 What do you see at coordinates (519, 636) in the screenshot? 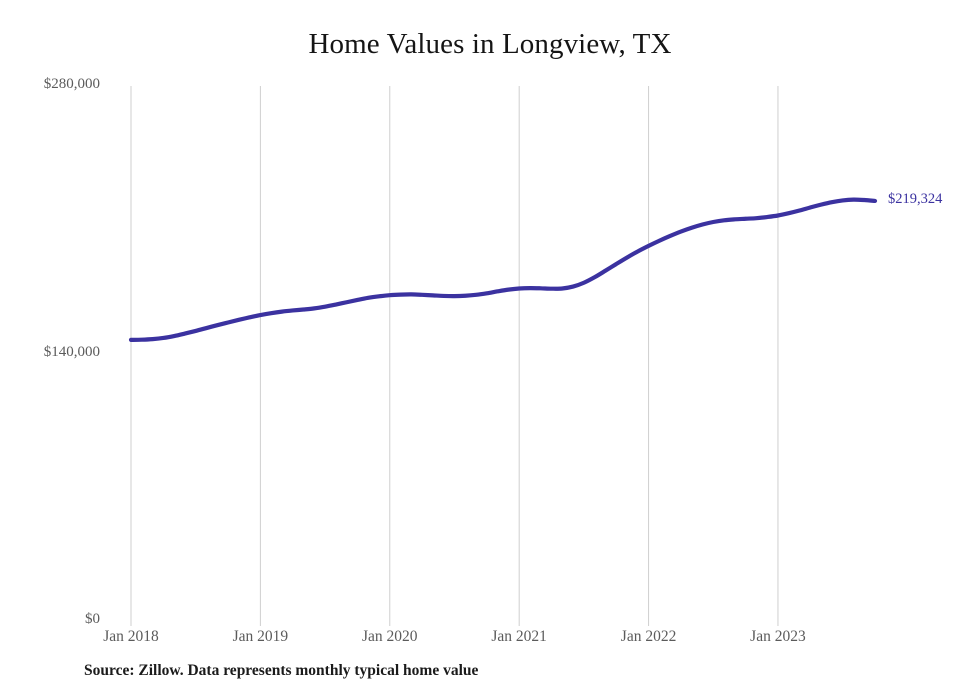
I see `x-axis-label-2021-01: Jan 2021` at bounding box center [519, 636].